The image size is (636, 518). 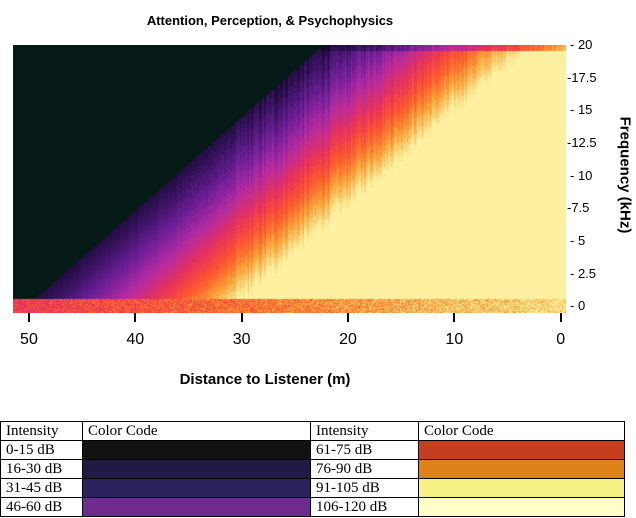 I want to click on x-tick-label: 50, so click(x=29, y=339).